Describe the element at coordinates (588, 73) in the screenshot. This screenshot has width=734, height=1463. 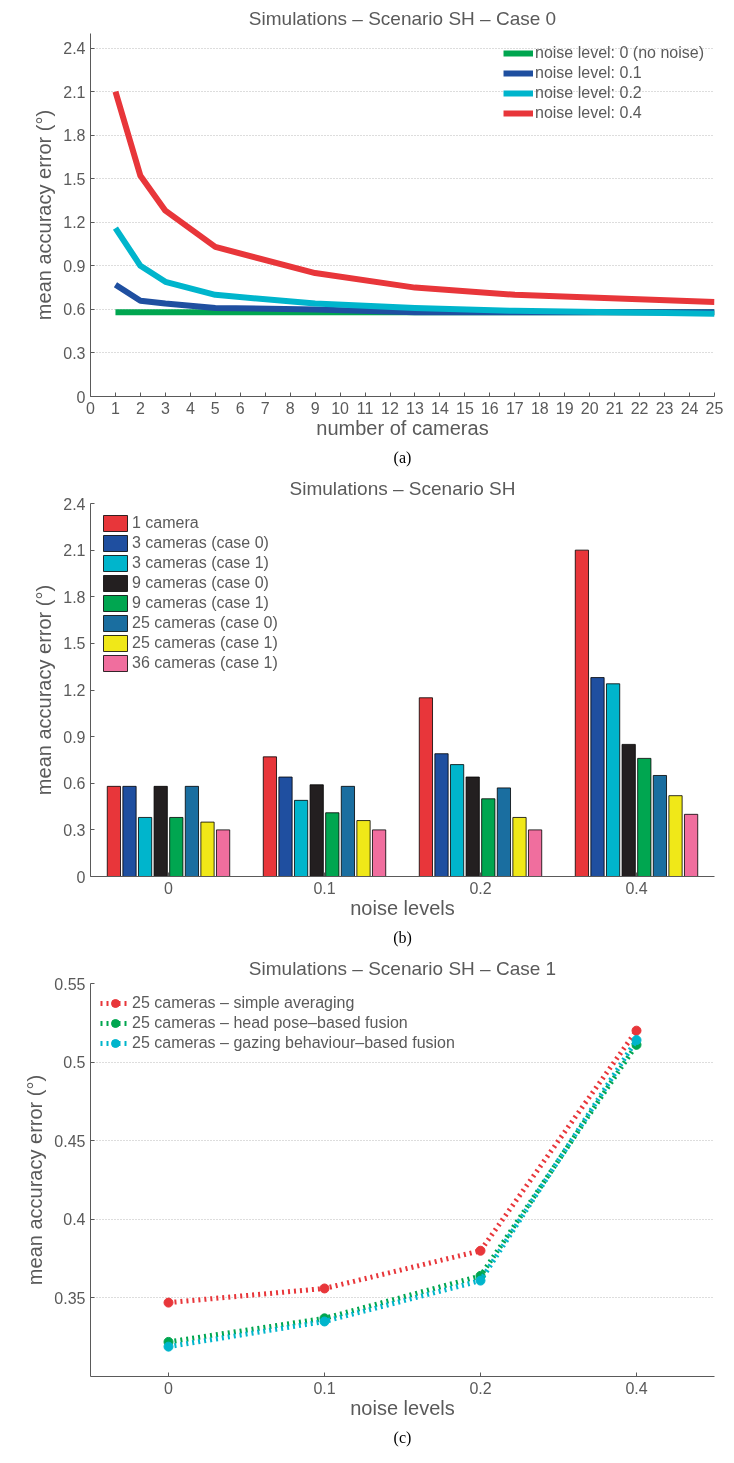
I see `legend-label: noise level: 0.1` at that location.